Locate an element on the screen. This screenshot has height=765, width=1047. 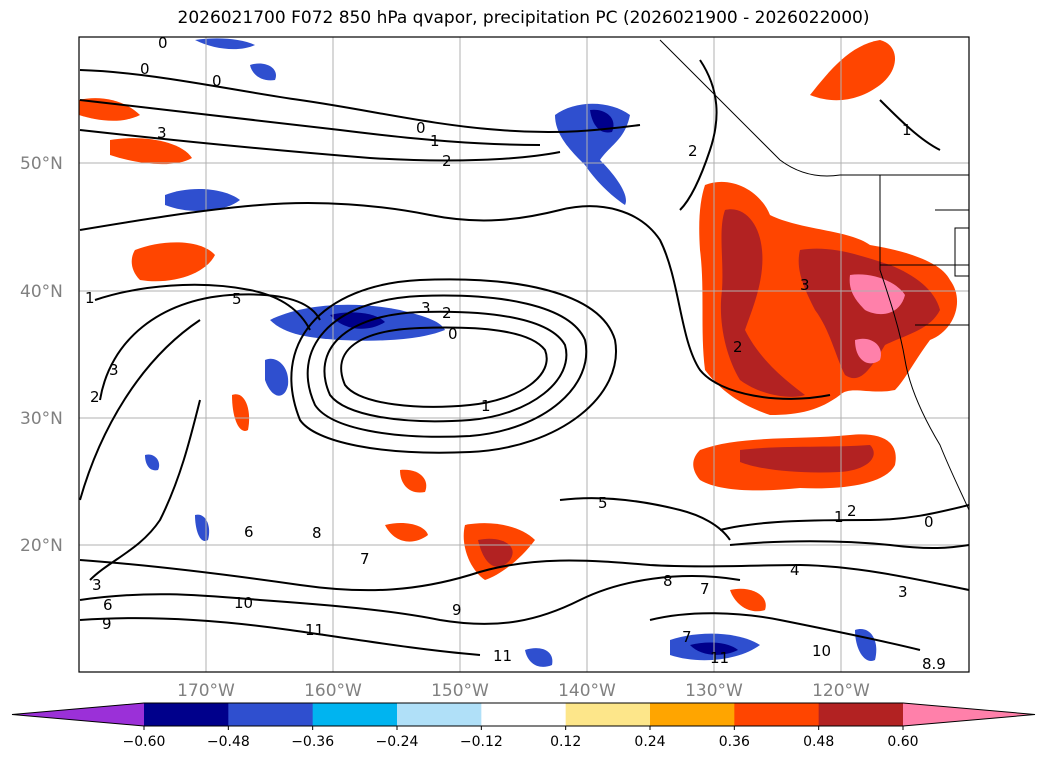
longitude-labels: 170°W 160°W 150°W 140°W 130°W 120°W is located at coordinates (523, 691).